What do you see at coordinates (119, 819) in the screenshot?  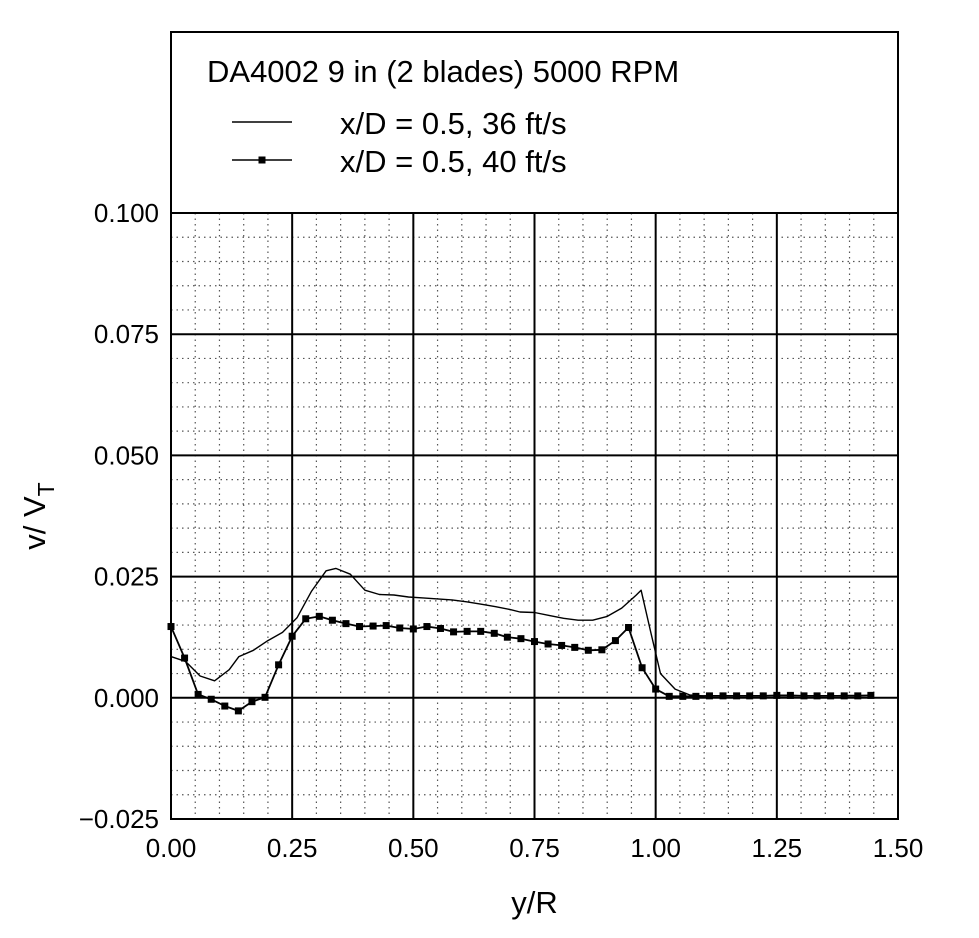 I see `y-tick-label: −0.025` at bounding box center [119, 819].